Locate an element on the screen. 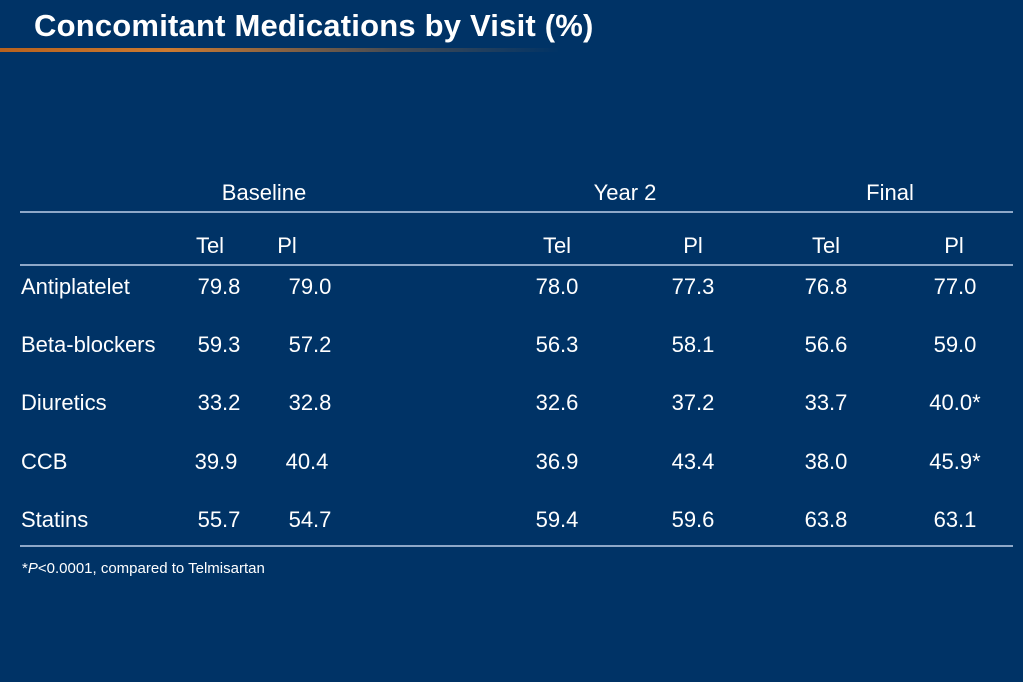 The width and height of the screenshot is (1023, 682). cell-final-pl: 45.9* is located at coordinates (955, 461).